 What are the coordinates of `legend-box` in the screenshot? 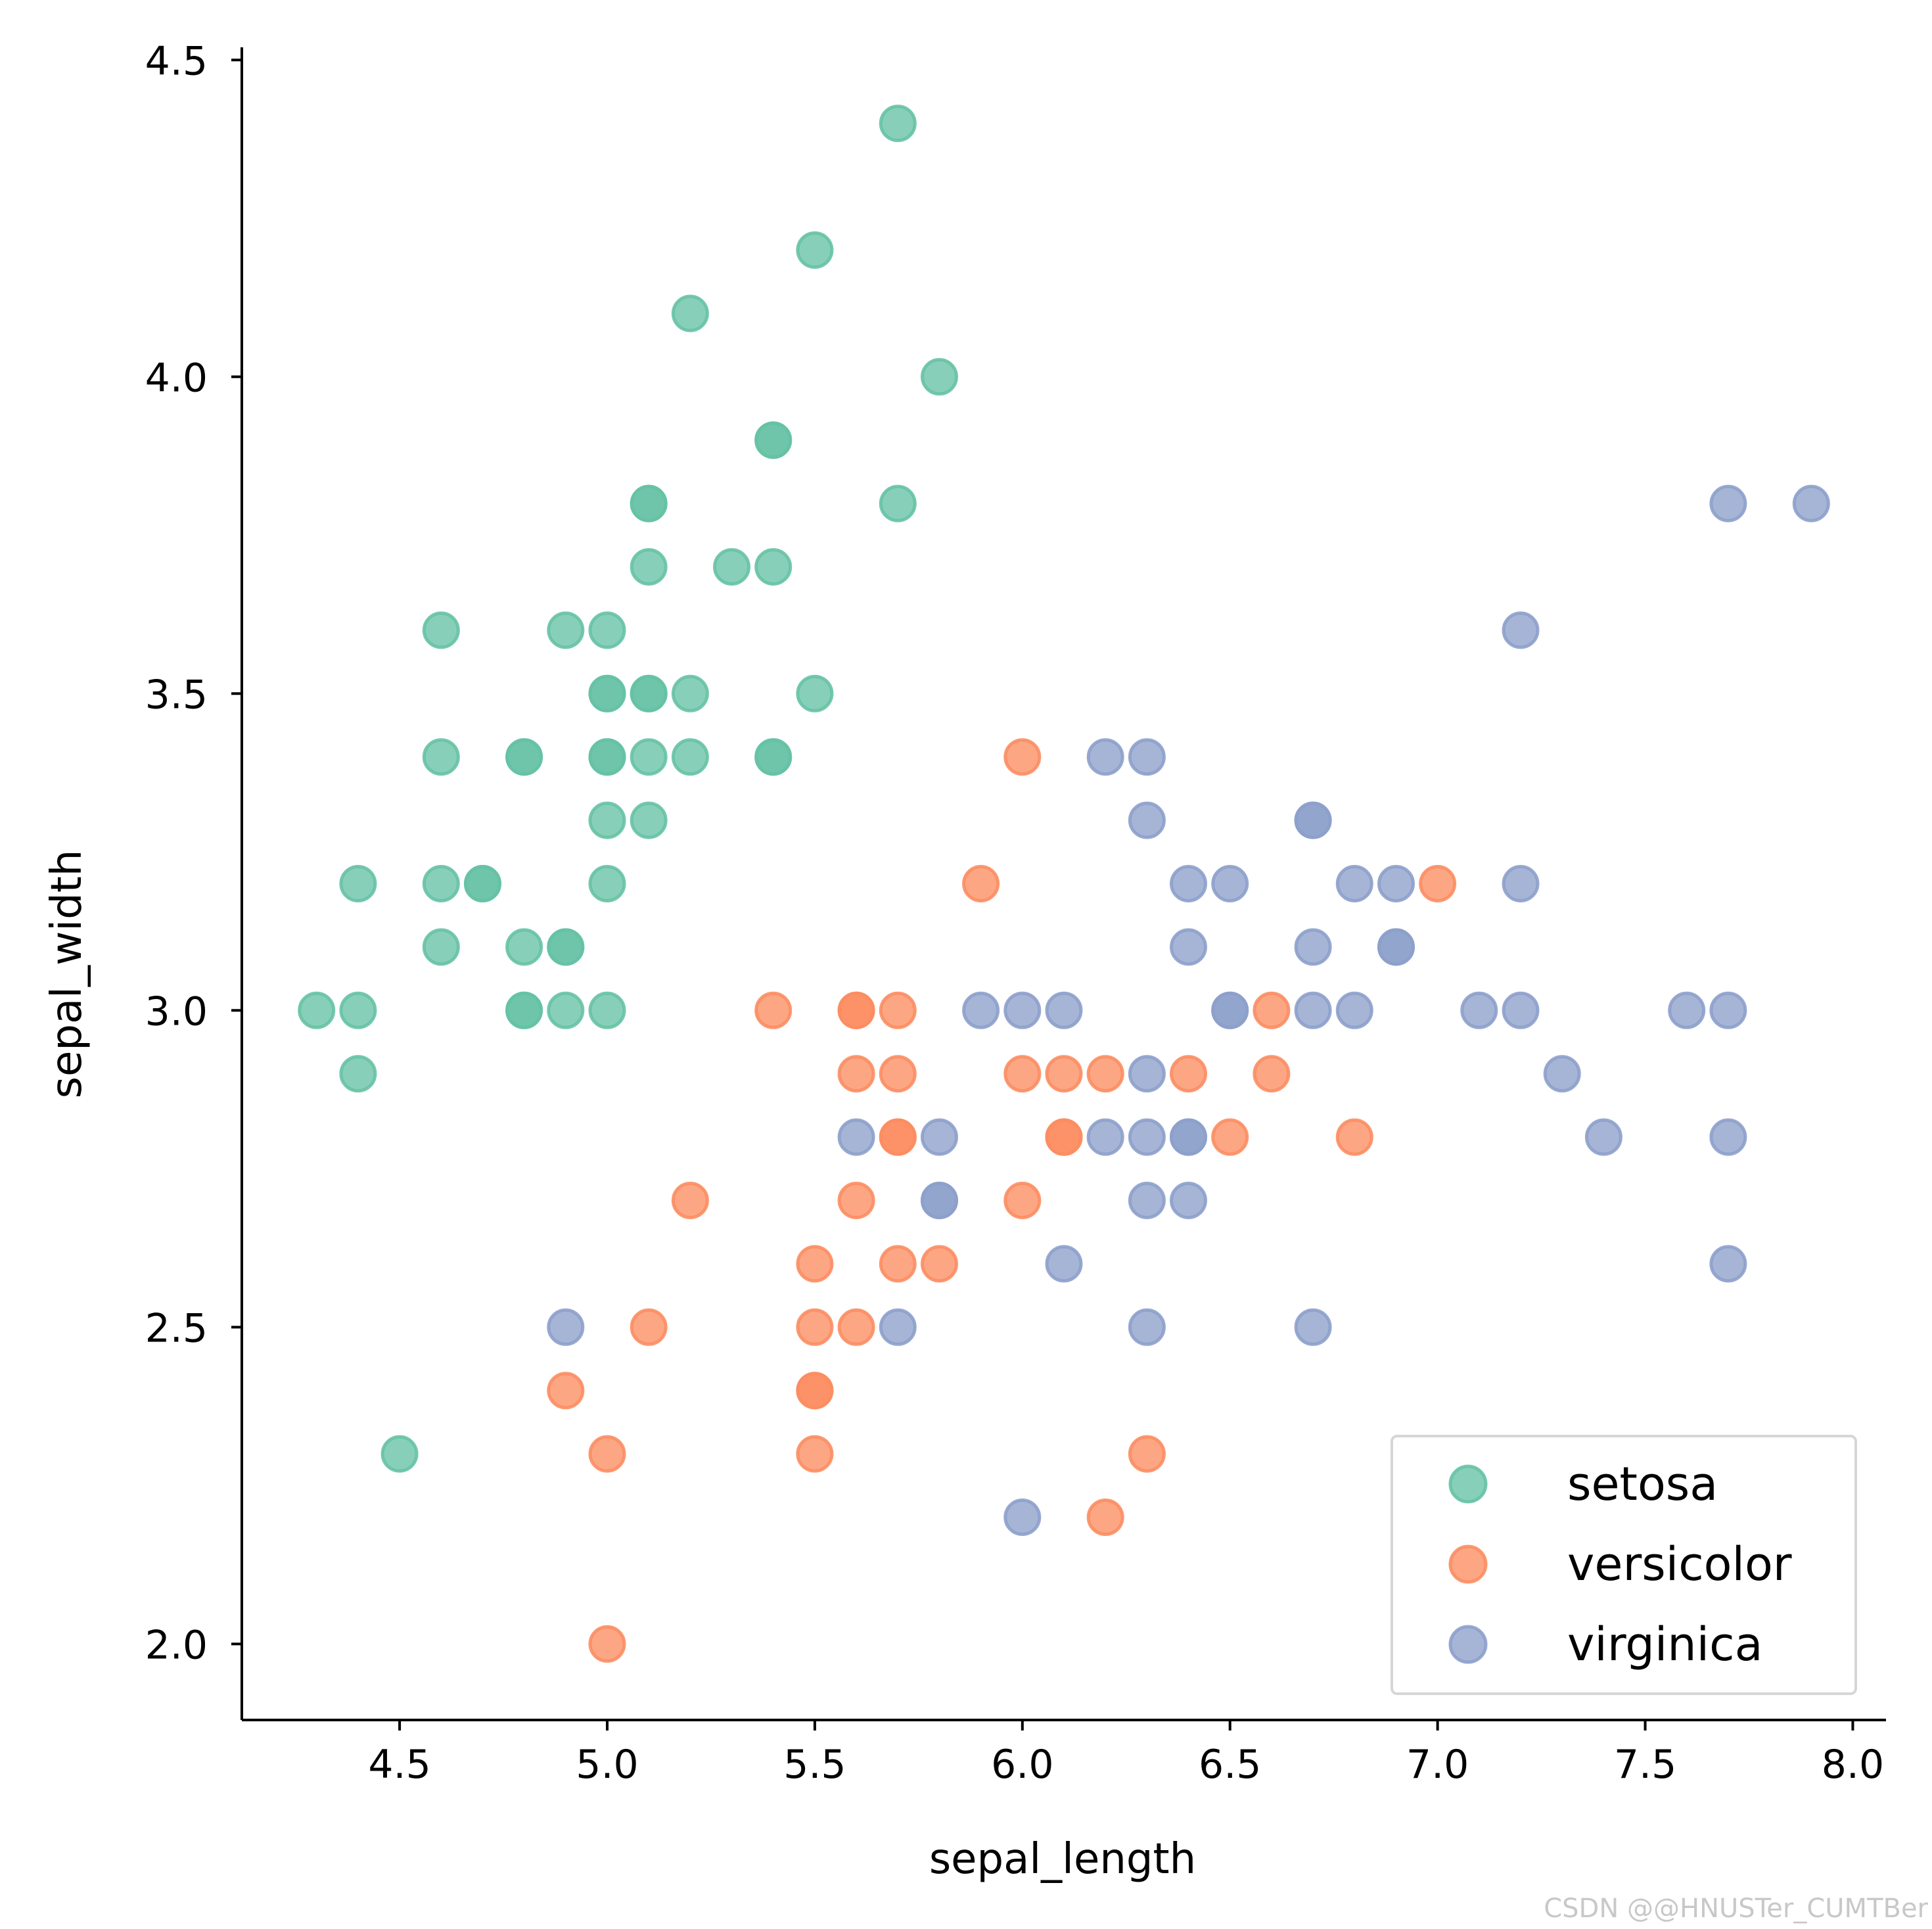 It's located at (1624, 1565).